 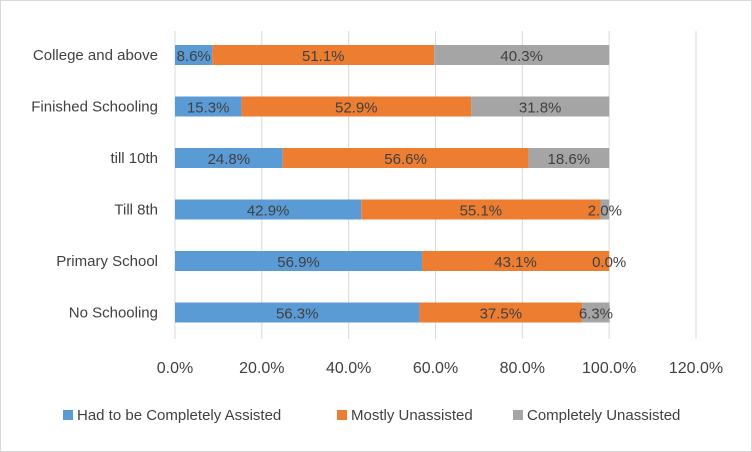 I want to click on x-tick-label-5: 100.0%, so click(x=609, y=368).